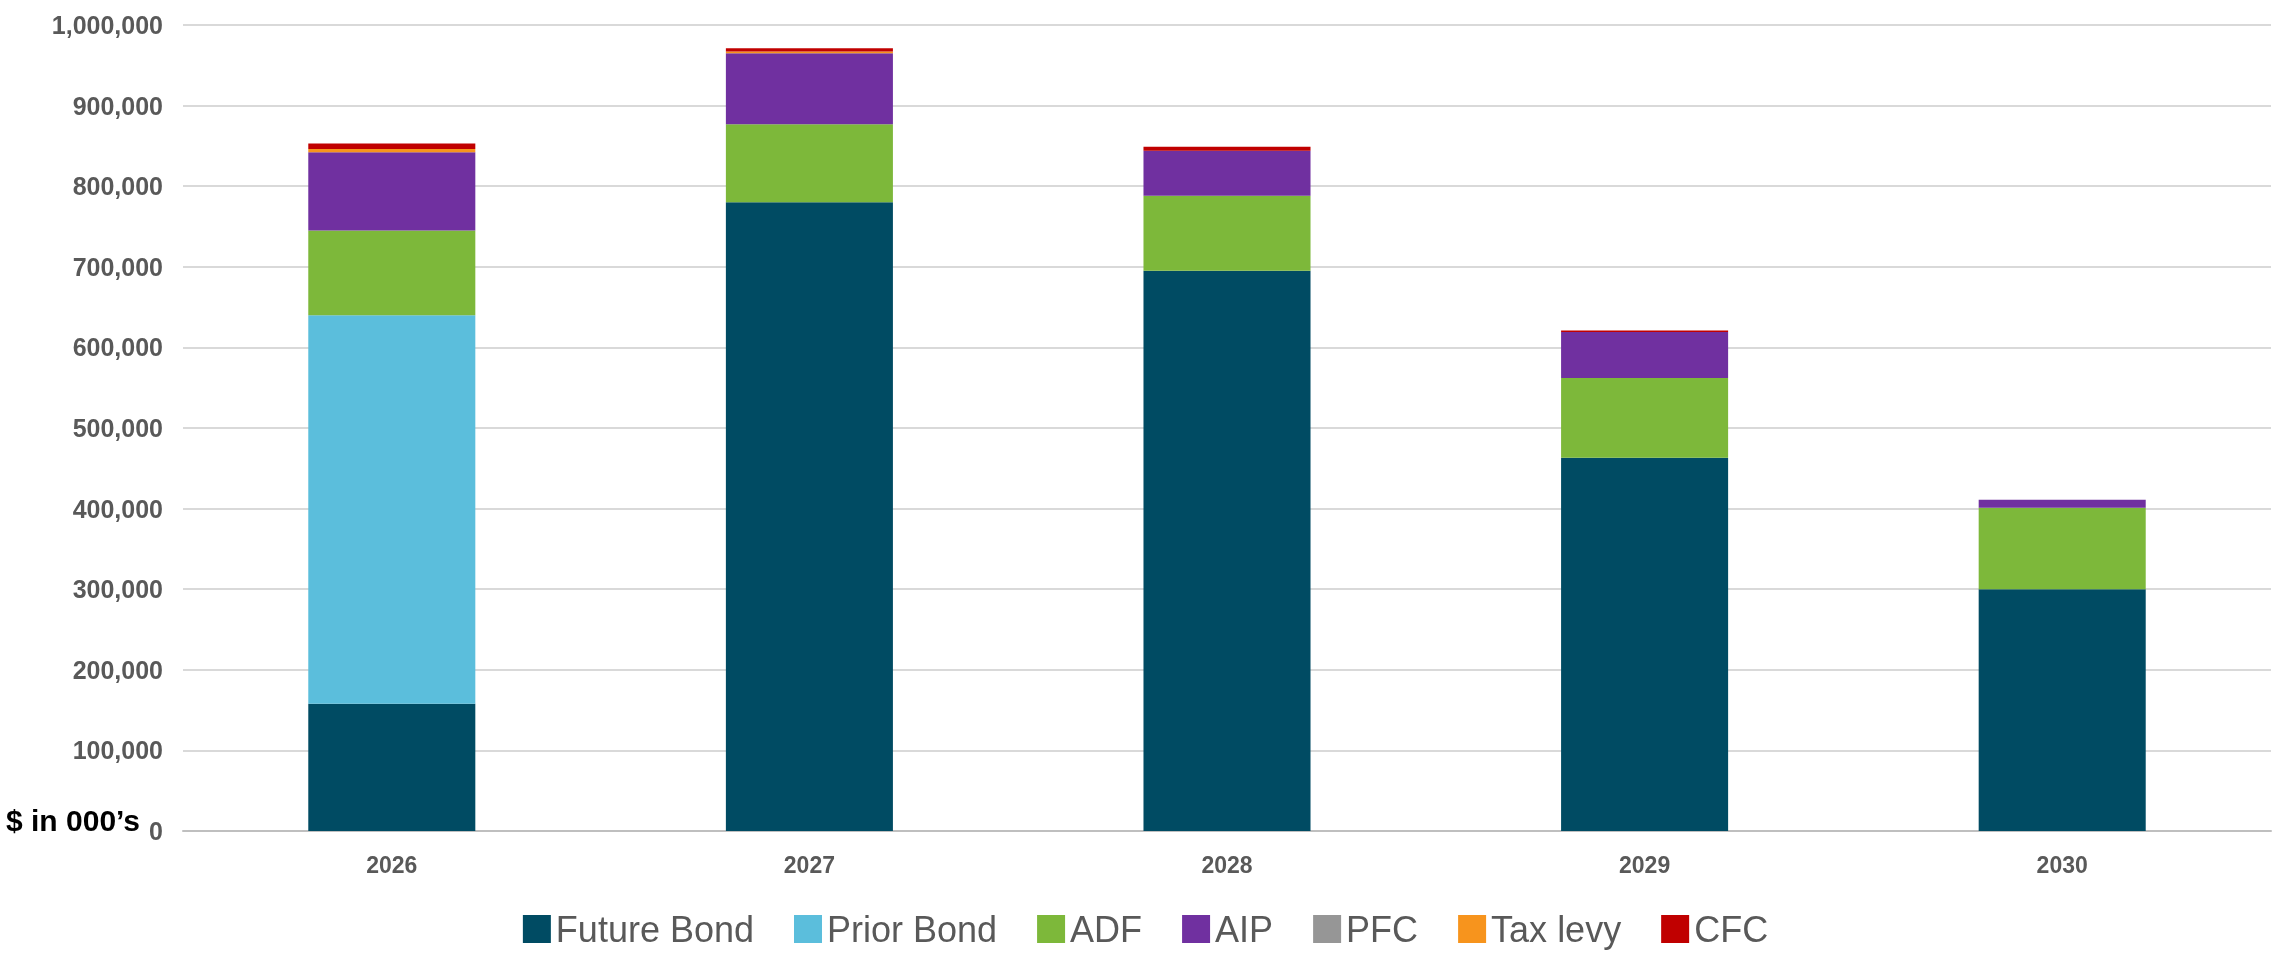 This screenshot has height=956, width=2291. Describe the element at coordinates (117, 669) in the screenshot. I see `y-tick-label: 200,000` at that location.